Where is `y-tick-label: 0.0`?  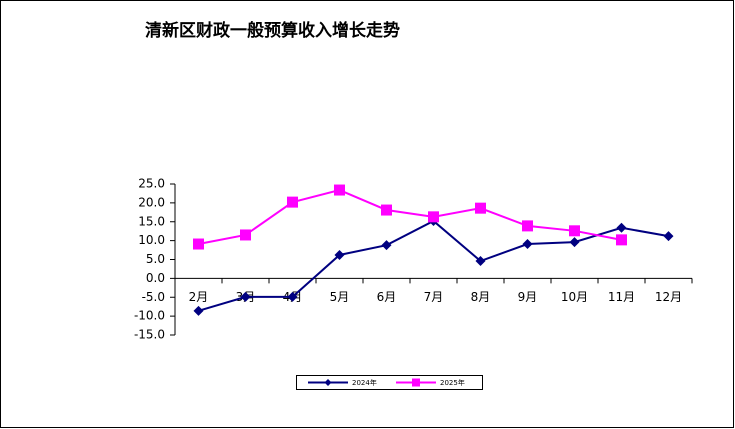
y-tick-label: 0.0 is located at coordinates (155, 278).